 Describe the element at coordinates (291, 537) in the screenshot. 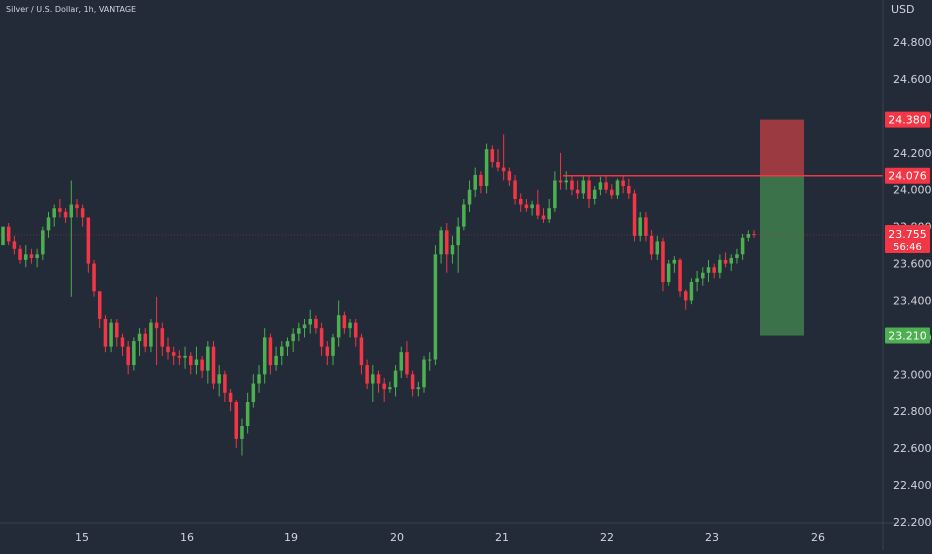

I see `time-tick-label: 19` at that location.